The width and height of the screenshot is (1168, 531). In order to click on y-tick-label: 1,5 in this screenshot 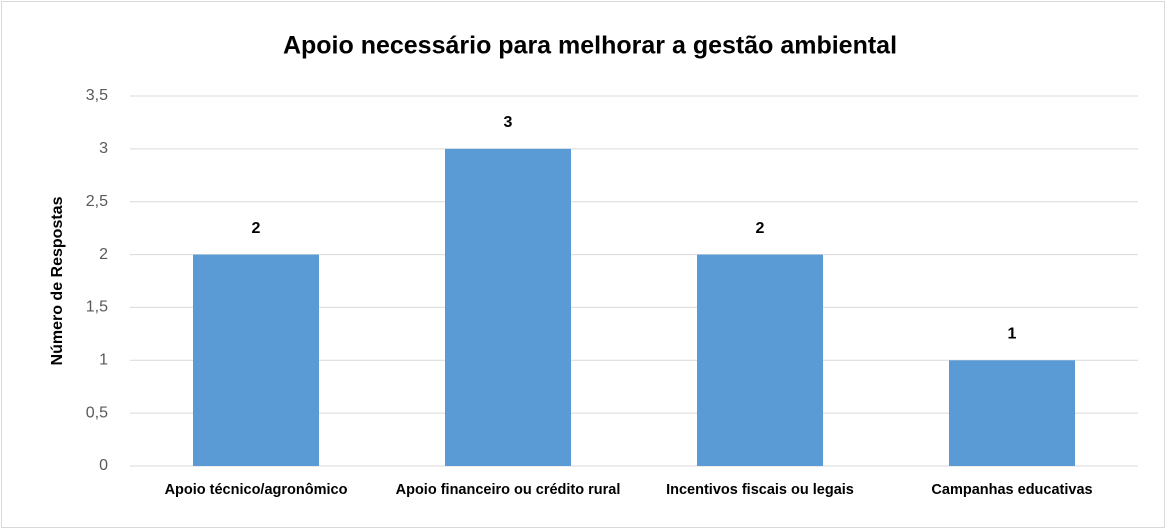, I will do `click(97, 307)`.